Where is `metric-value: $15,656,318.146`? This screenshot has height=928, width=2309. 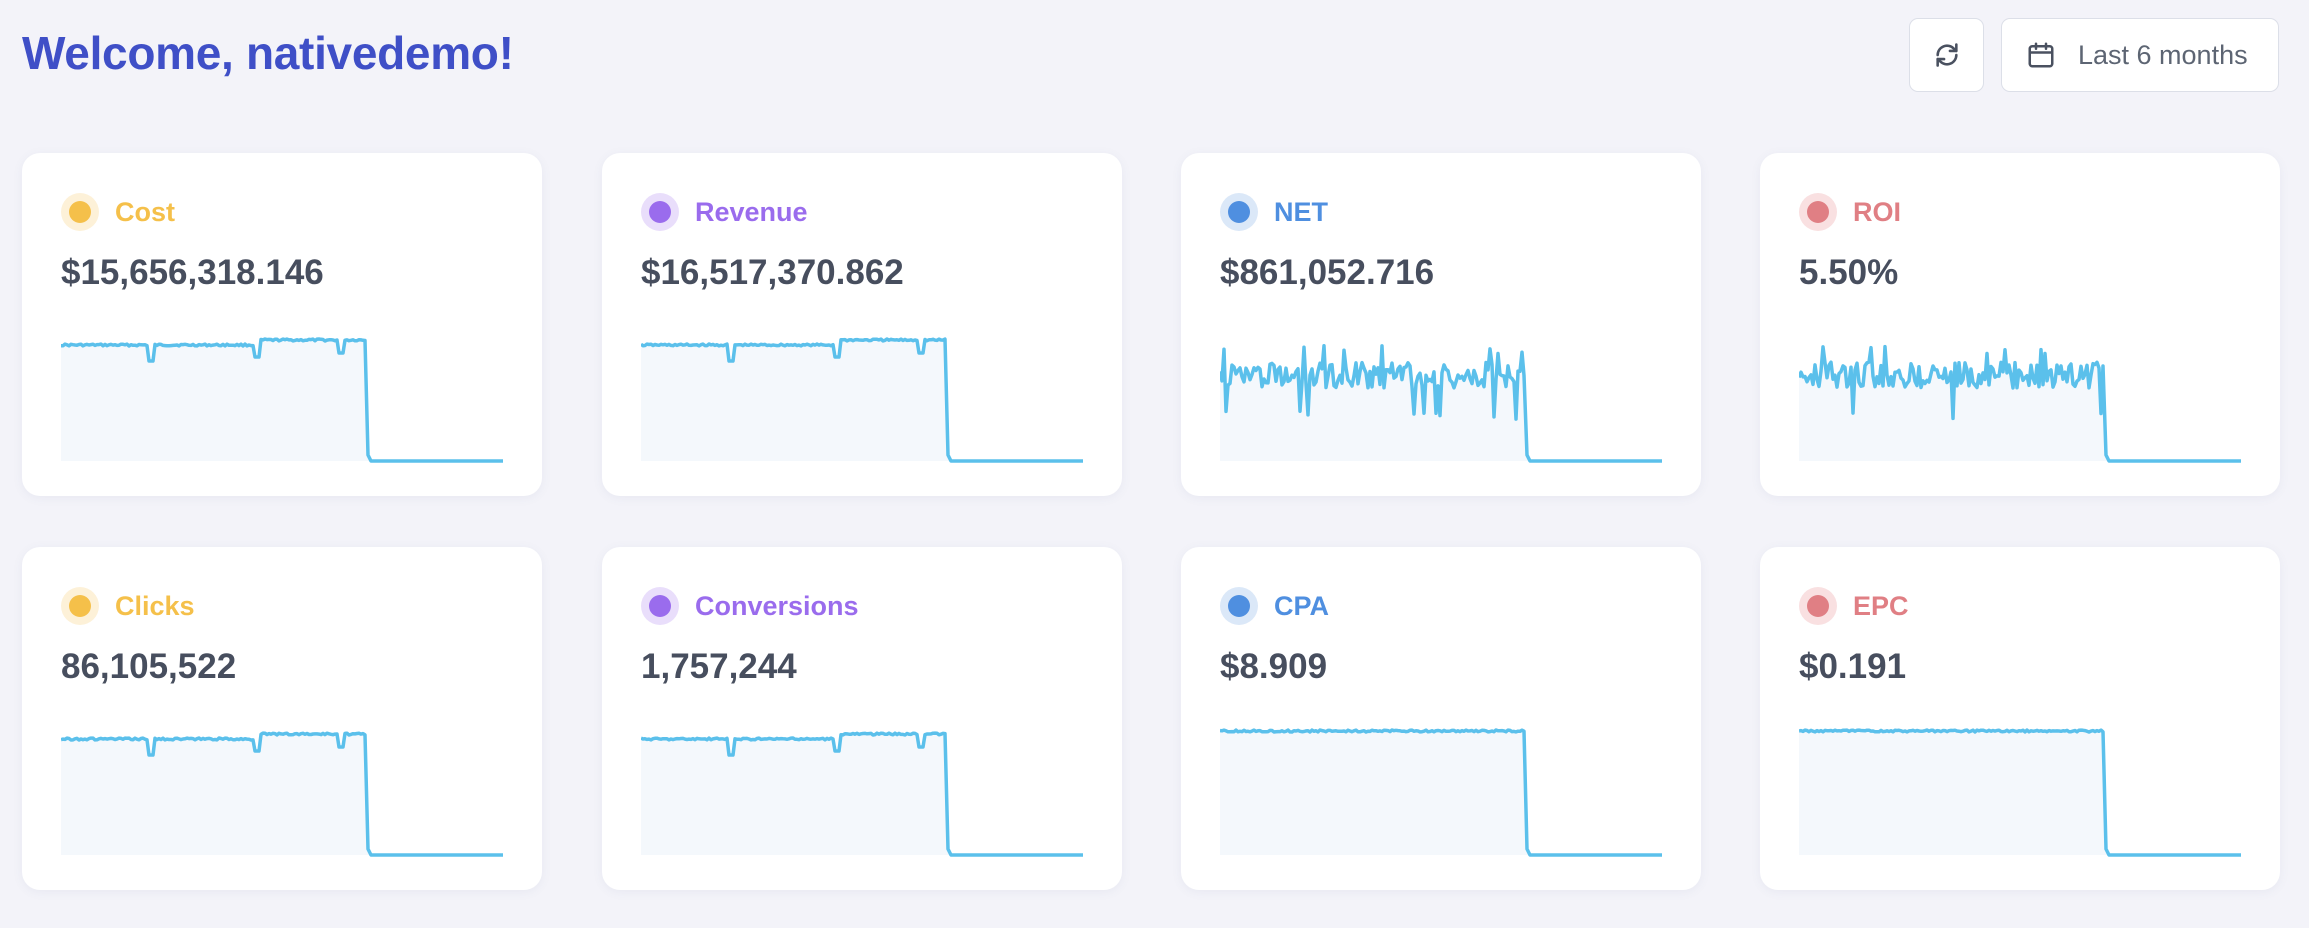 metric-value: $15,656,318.146 is located at coordinates (192, 272).